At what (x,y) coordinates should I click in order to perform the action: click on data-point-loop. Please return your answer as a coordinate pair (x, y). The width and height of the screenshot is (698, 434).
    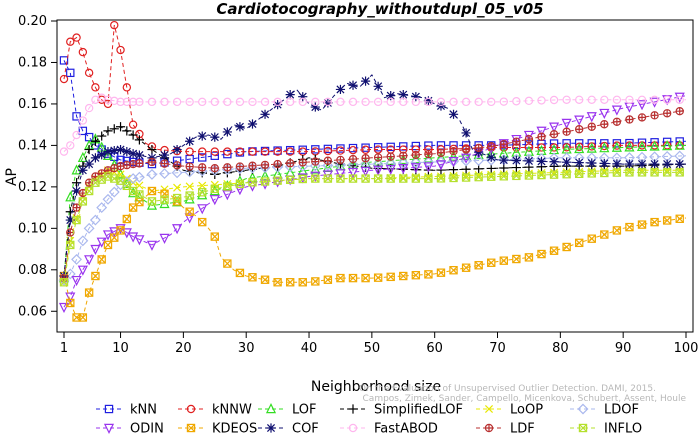
    Looking at the image, I should click on (604, 170).